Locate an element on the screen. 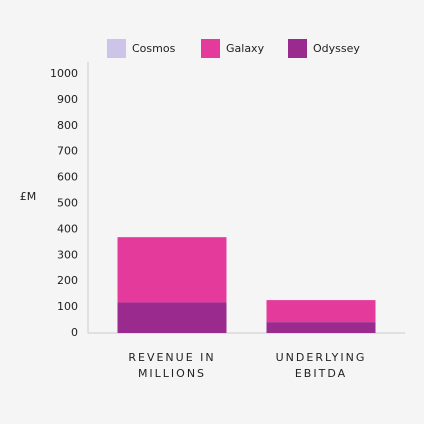 Image resolution: width=424 pixels, height=424 pixels. y-tick-label: 400 is located at coordinates (67, 228).